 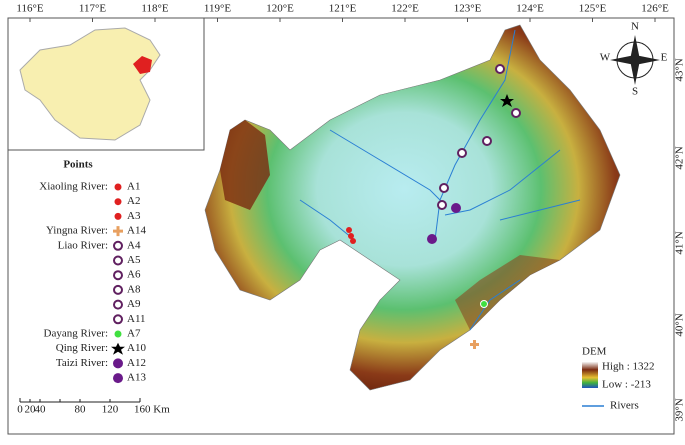 I want to click on longitude-label: 116°E, so click(x=29, y=9).